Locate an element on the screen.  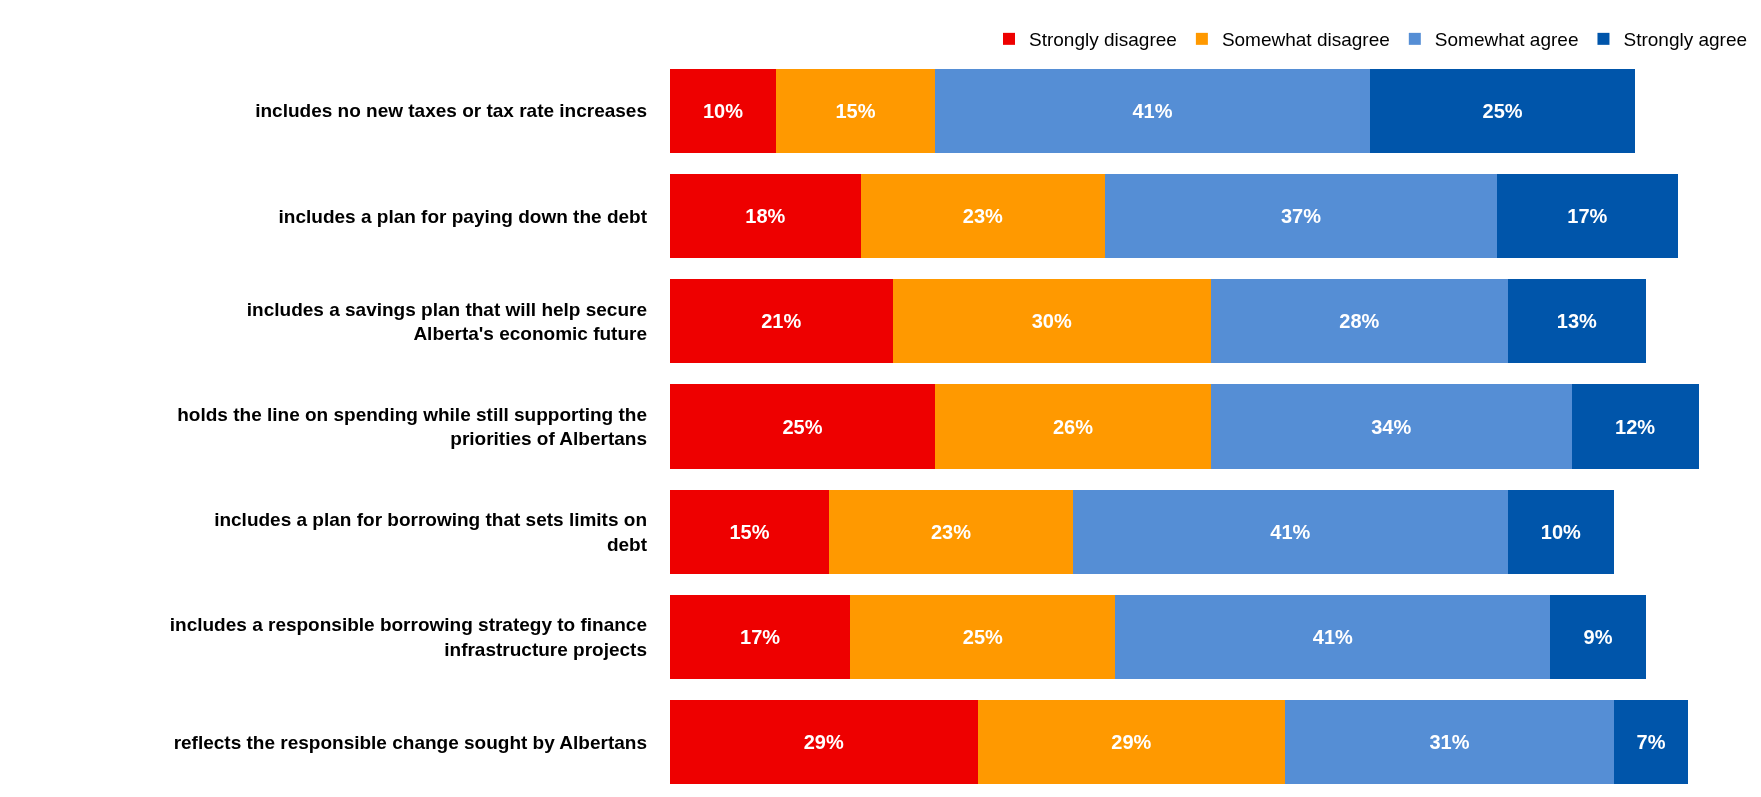
legend-label: Strongly agree is located at coordinates (1685, 40).